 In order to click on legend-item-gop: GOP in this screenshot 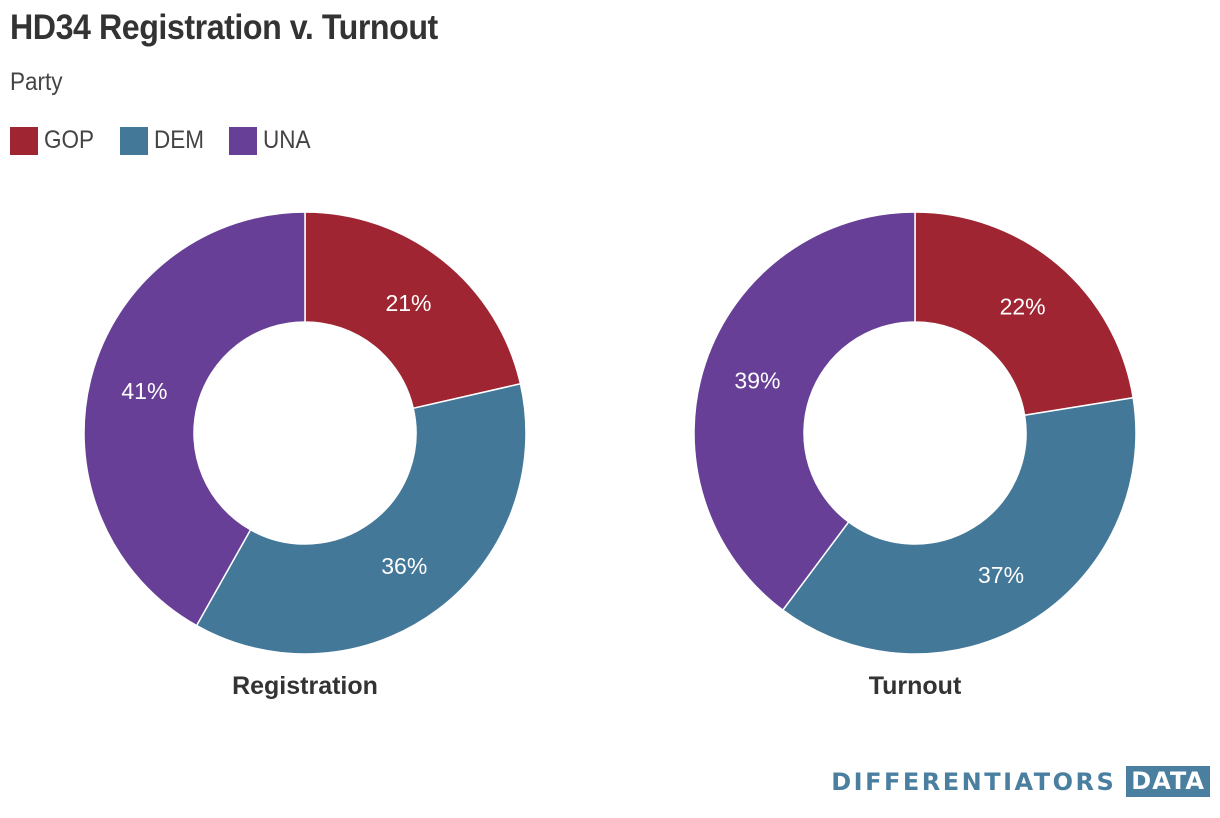, I will do `click(55, 140)`.